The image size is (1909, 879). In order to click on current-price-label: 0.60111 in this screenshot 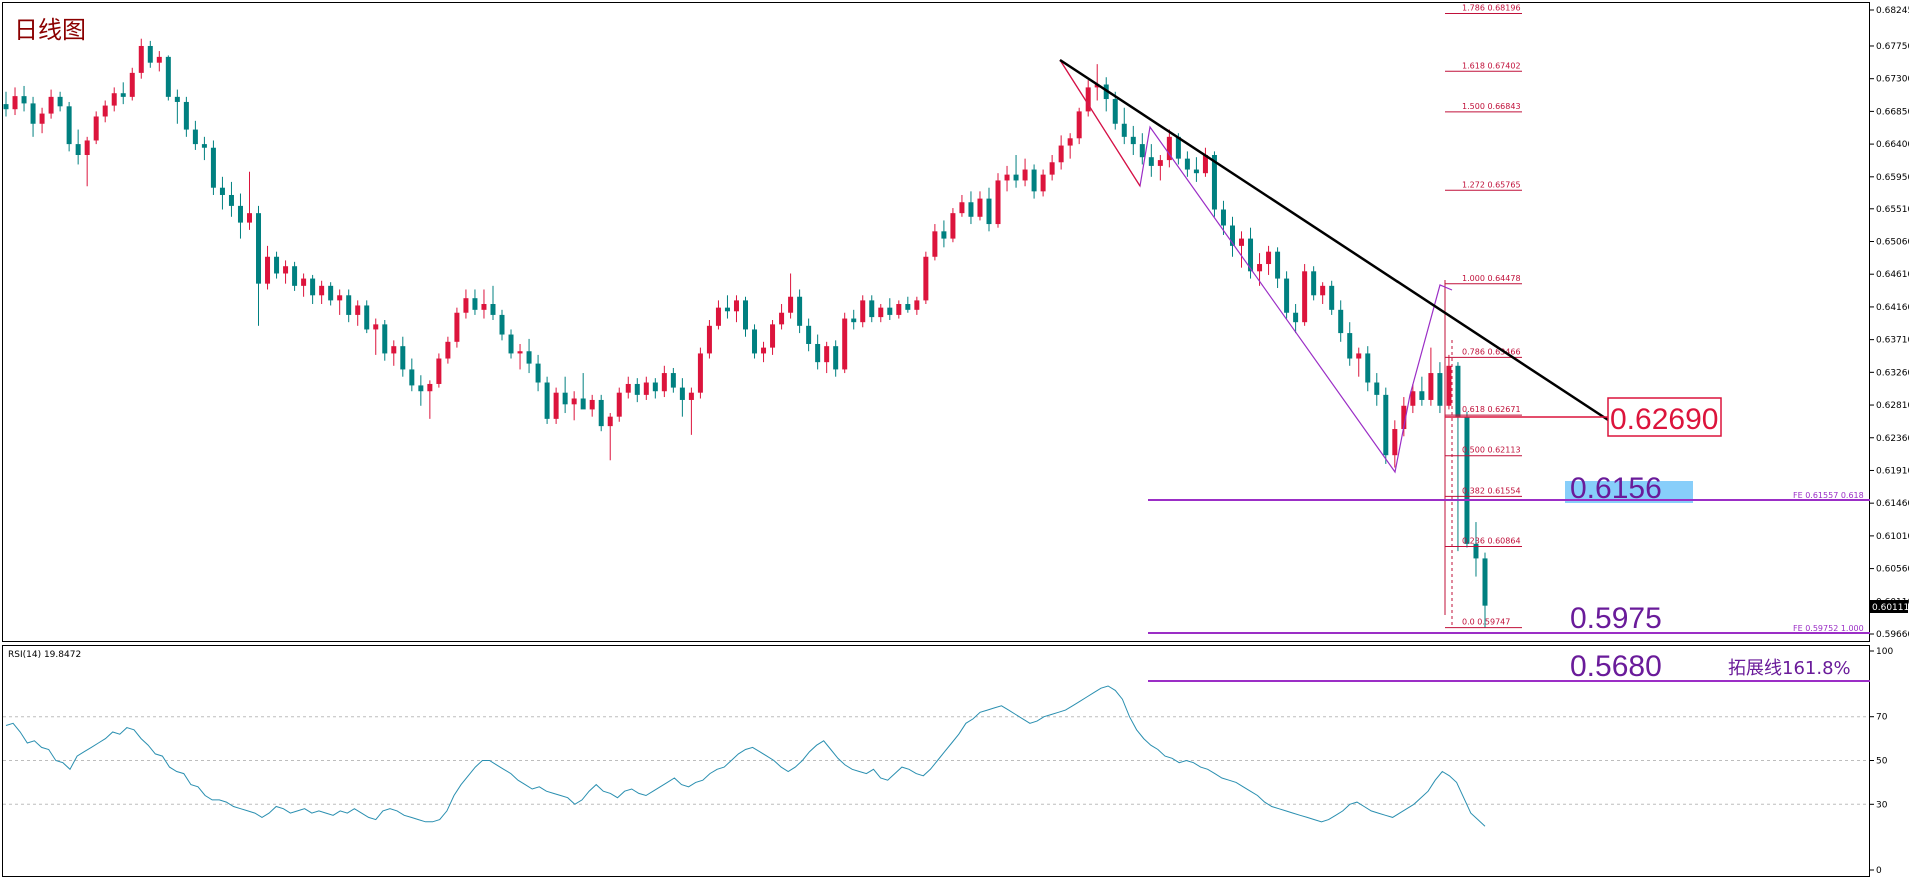, I will do `click(1890, 608)`.